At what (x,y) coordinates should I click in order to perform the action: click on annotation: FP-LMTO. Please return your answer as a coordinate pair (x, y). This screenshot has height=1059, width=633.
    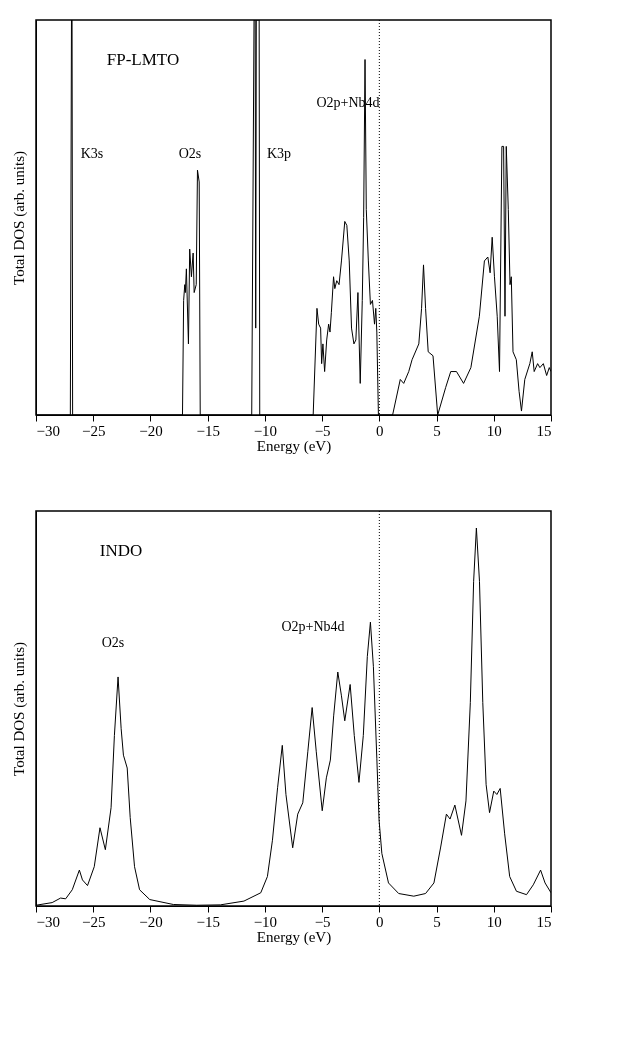
    Looking at the image, I should click on (143, 59).